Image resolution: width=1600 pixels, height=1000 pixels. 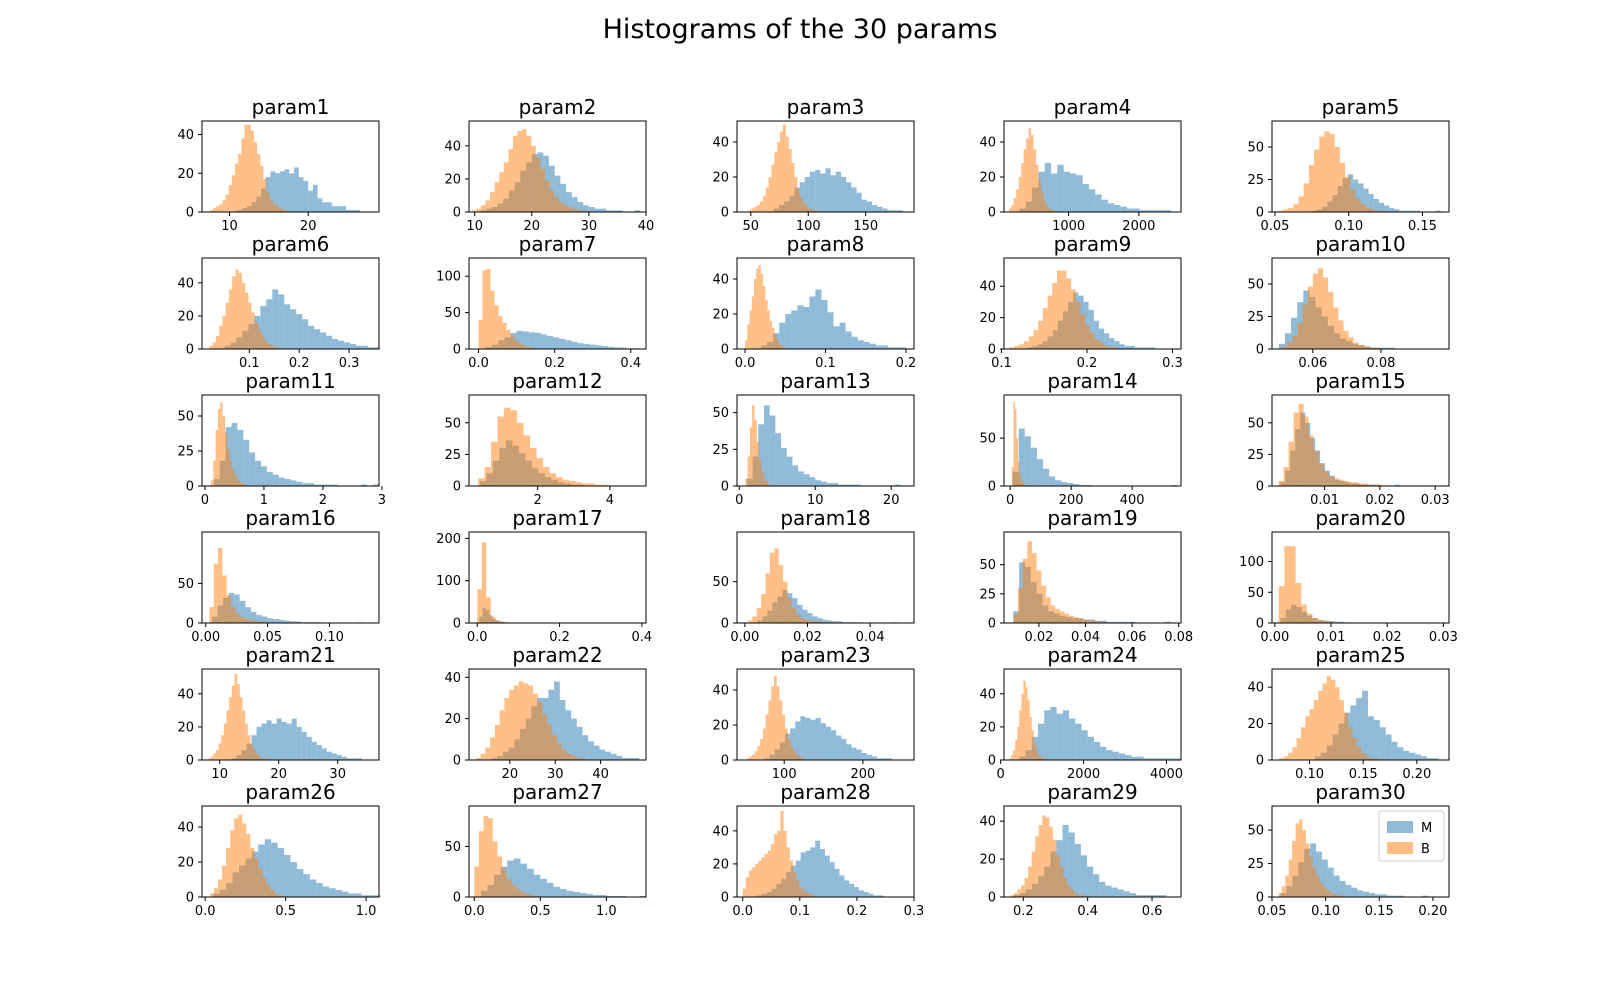 What do you see at coordinates (205, 911) in the screenshot?
I see `x-tick-label: 0.0` at bounding box center [205, 911].